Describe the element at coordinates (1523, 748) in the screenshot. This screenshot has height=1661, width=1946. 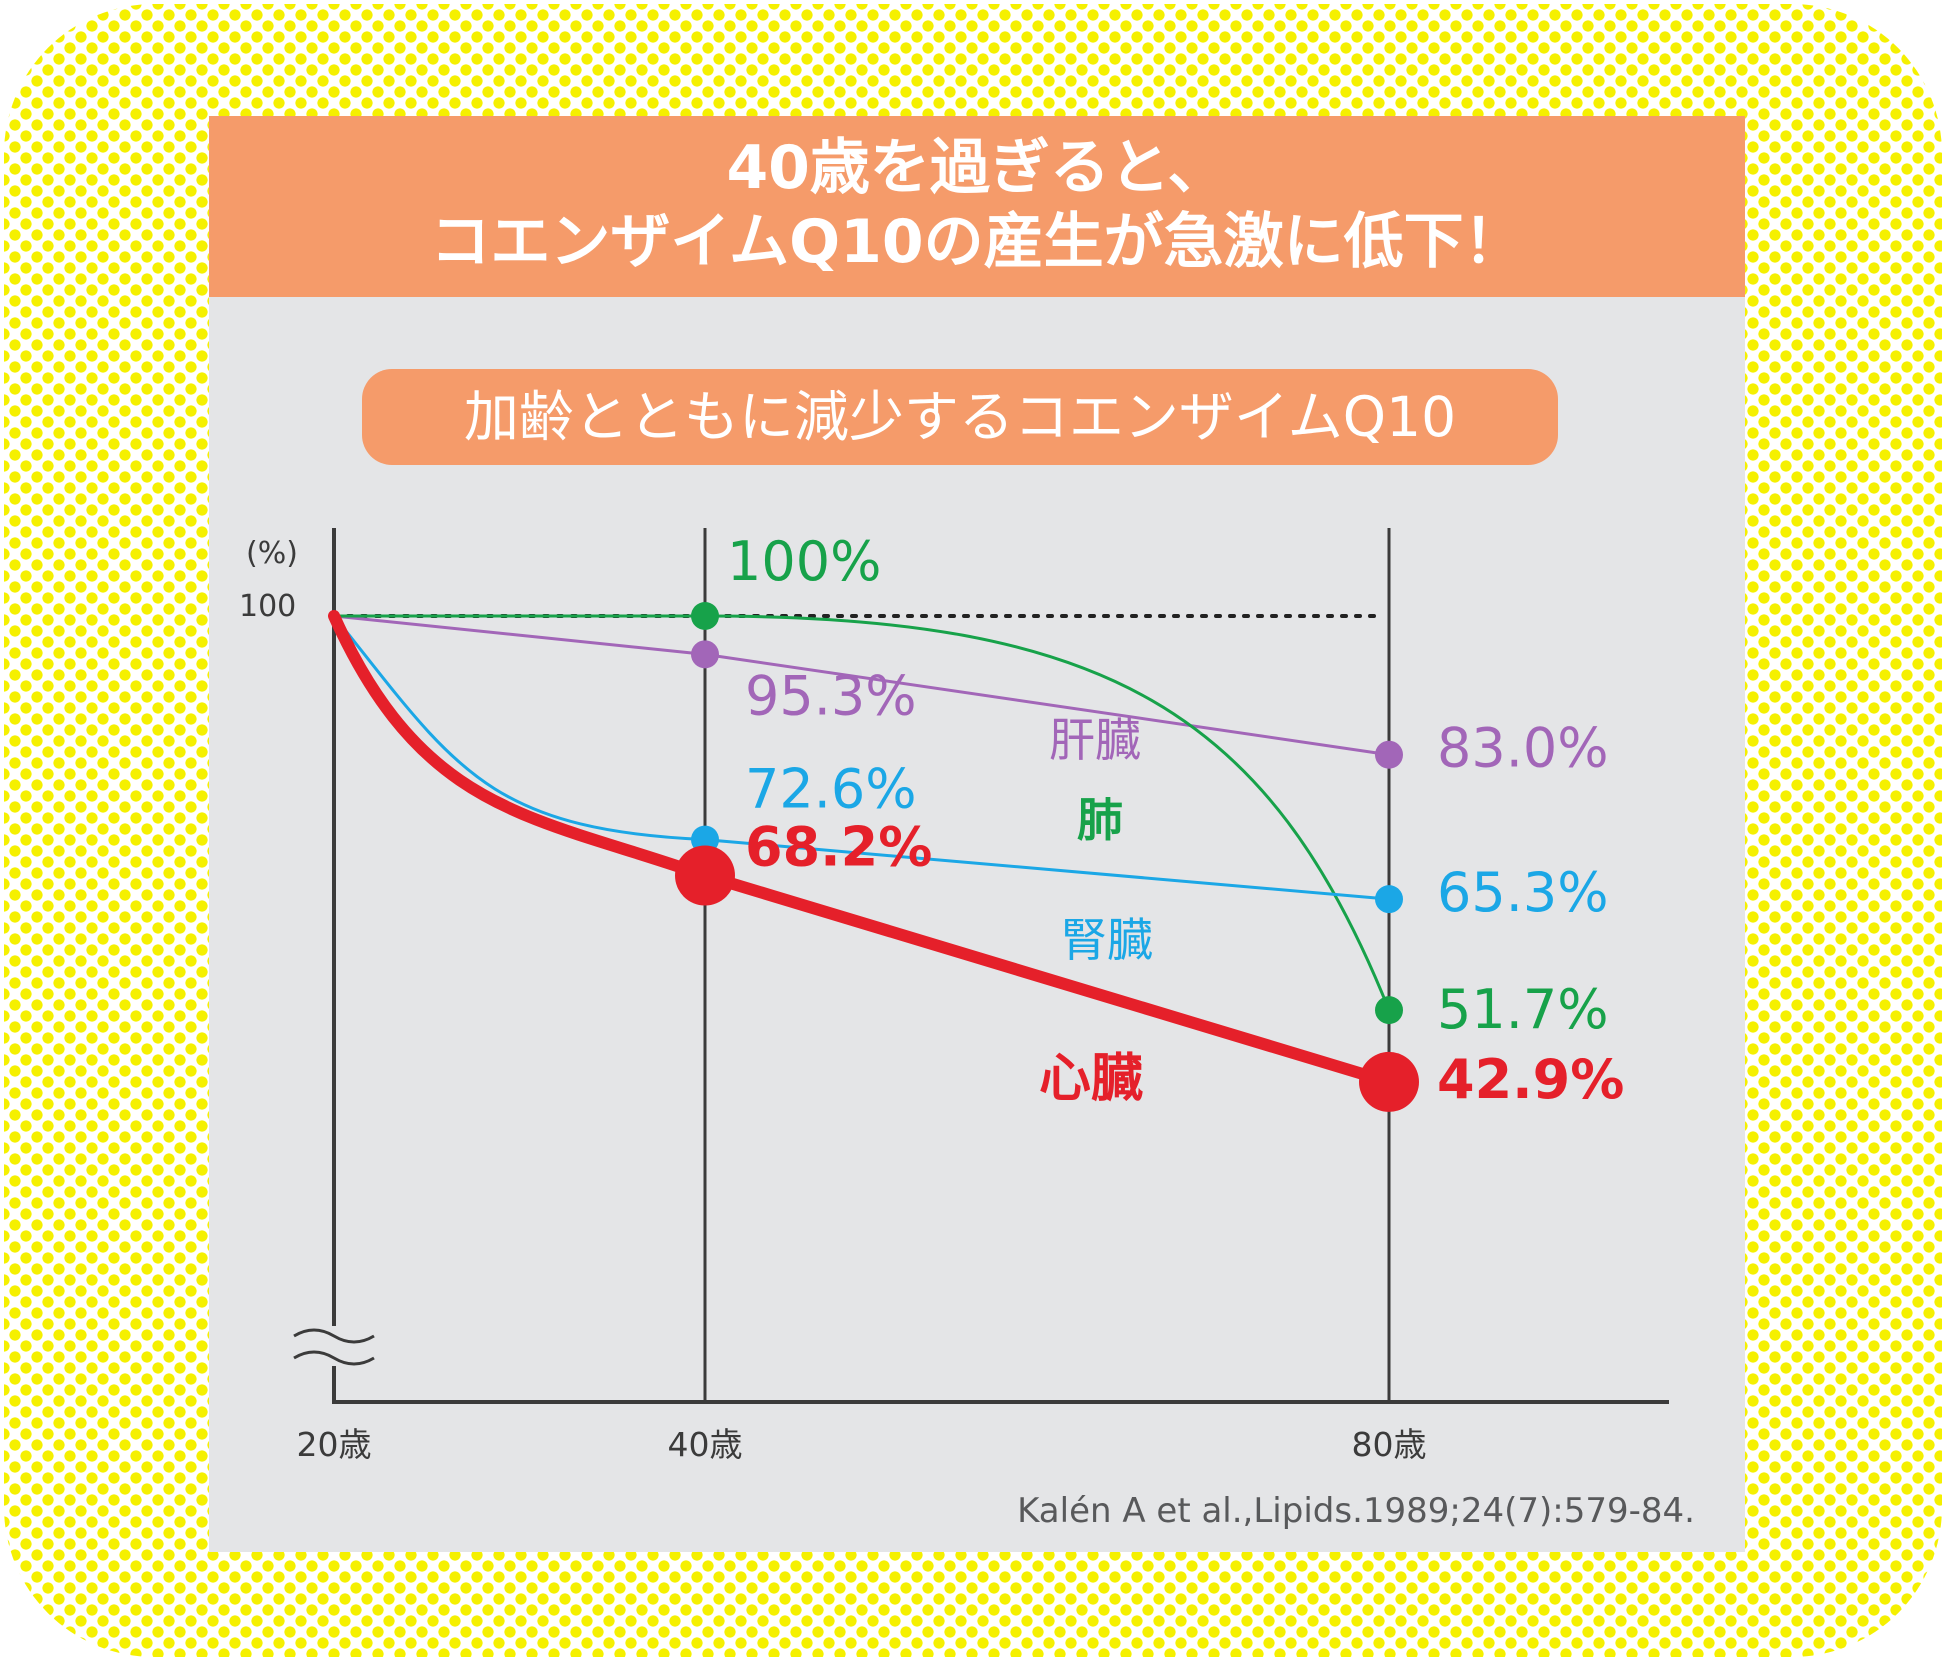
I see `data-label-肝臓-2: 83.0%` at that location.